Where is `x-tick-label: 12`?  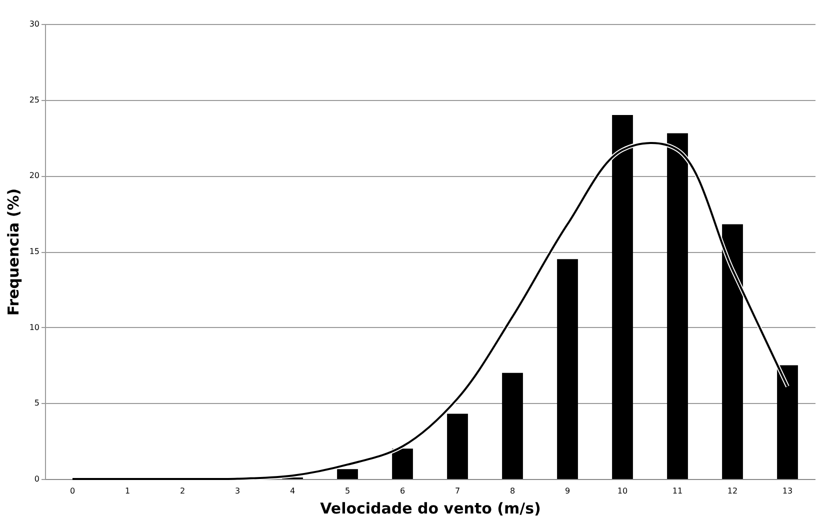
x-tick-label: 12 is located at coordinates (732, 491).